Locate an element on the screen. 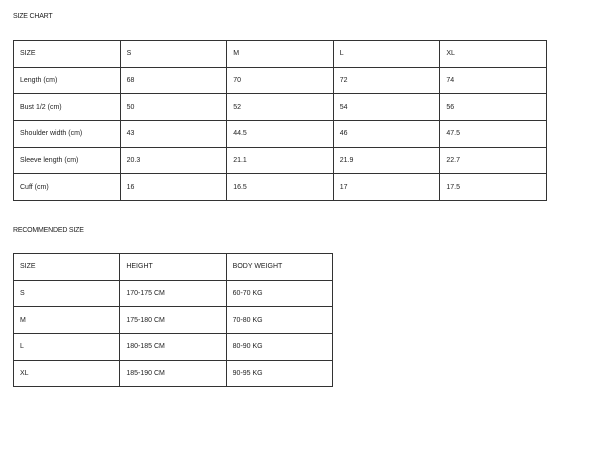  table-cell: 180-185 CM is located at coordinates (173, 347).